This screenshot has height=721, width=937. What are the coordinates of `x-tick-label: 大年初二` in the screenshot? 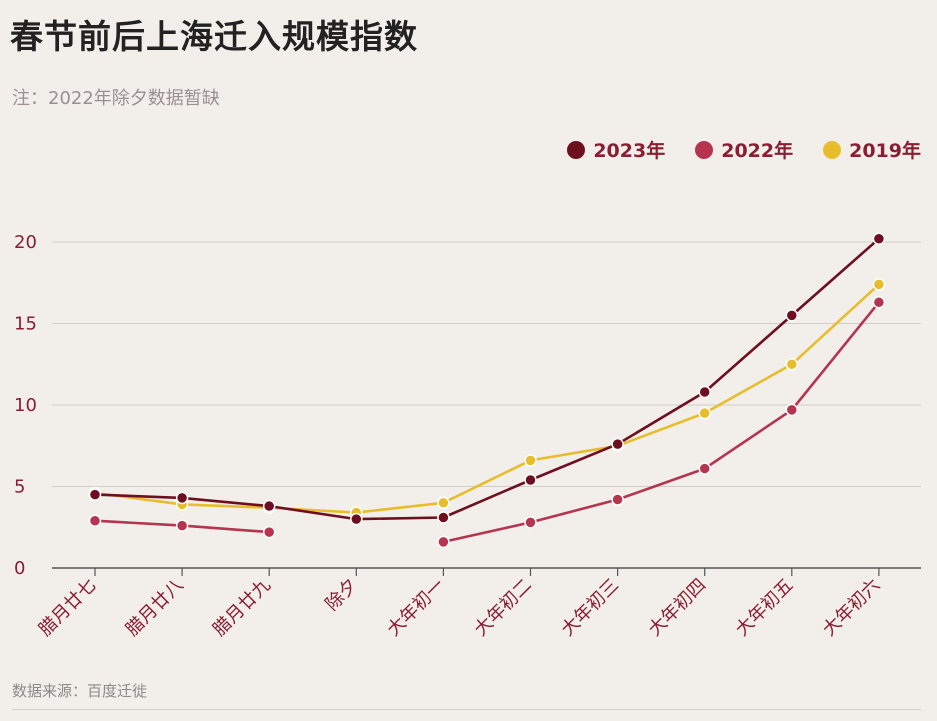 It's located at (503, 608).